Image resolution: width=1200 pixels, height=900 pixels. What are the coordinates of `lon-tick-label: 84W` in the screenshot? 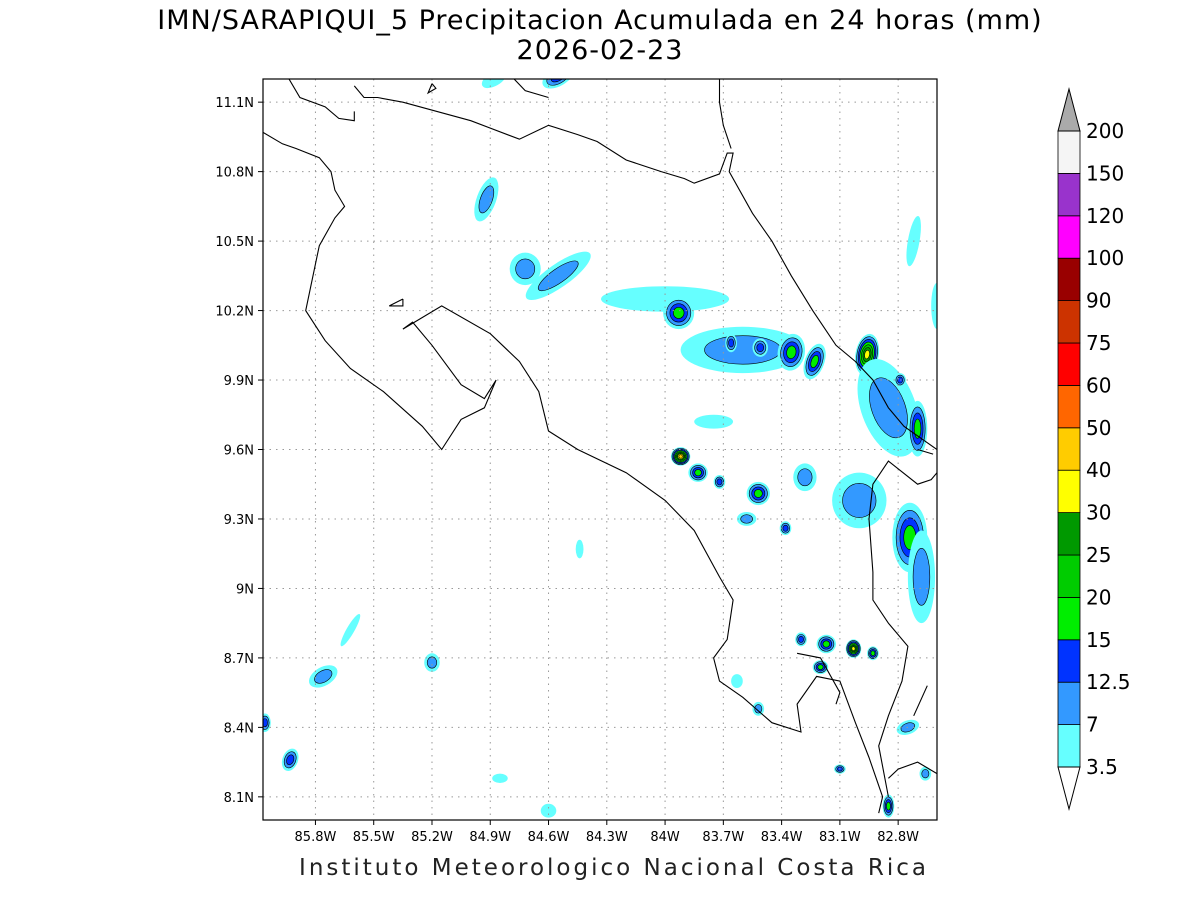 It's located at (665, 837).